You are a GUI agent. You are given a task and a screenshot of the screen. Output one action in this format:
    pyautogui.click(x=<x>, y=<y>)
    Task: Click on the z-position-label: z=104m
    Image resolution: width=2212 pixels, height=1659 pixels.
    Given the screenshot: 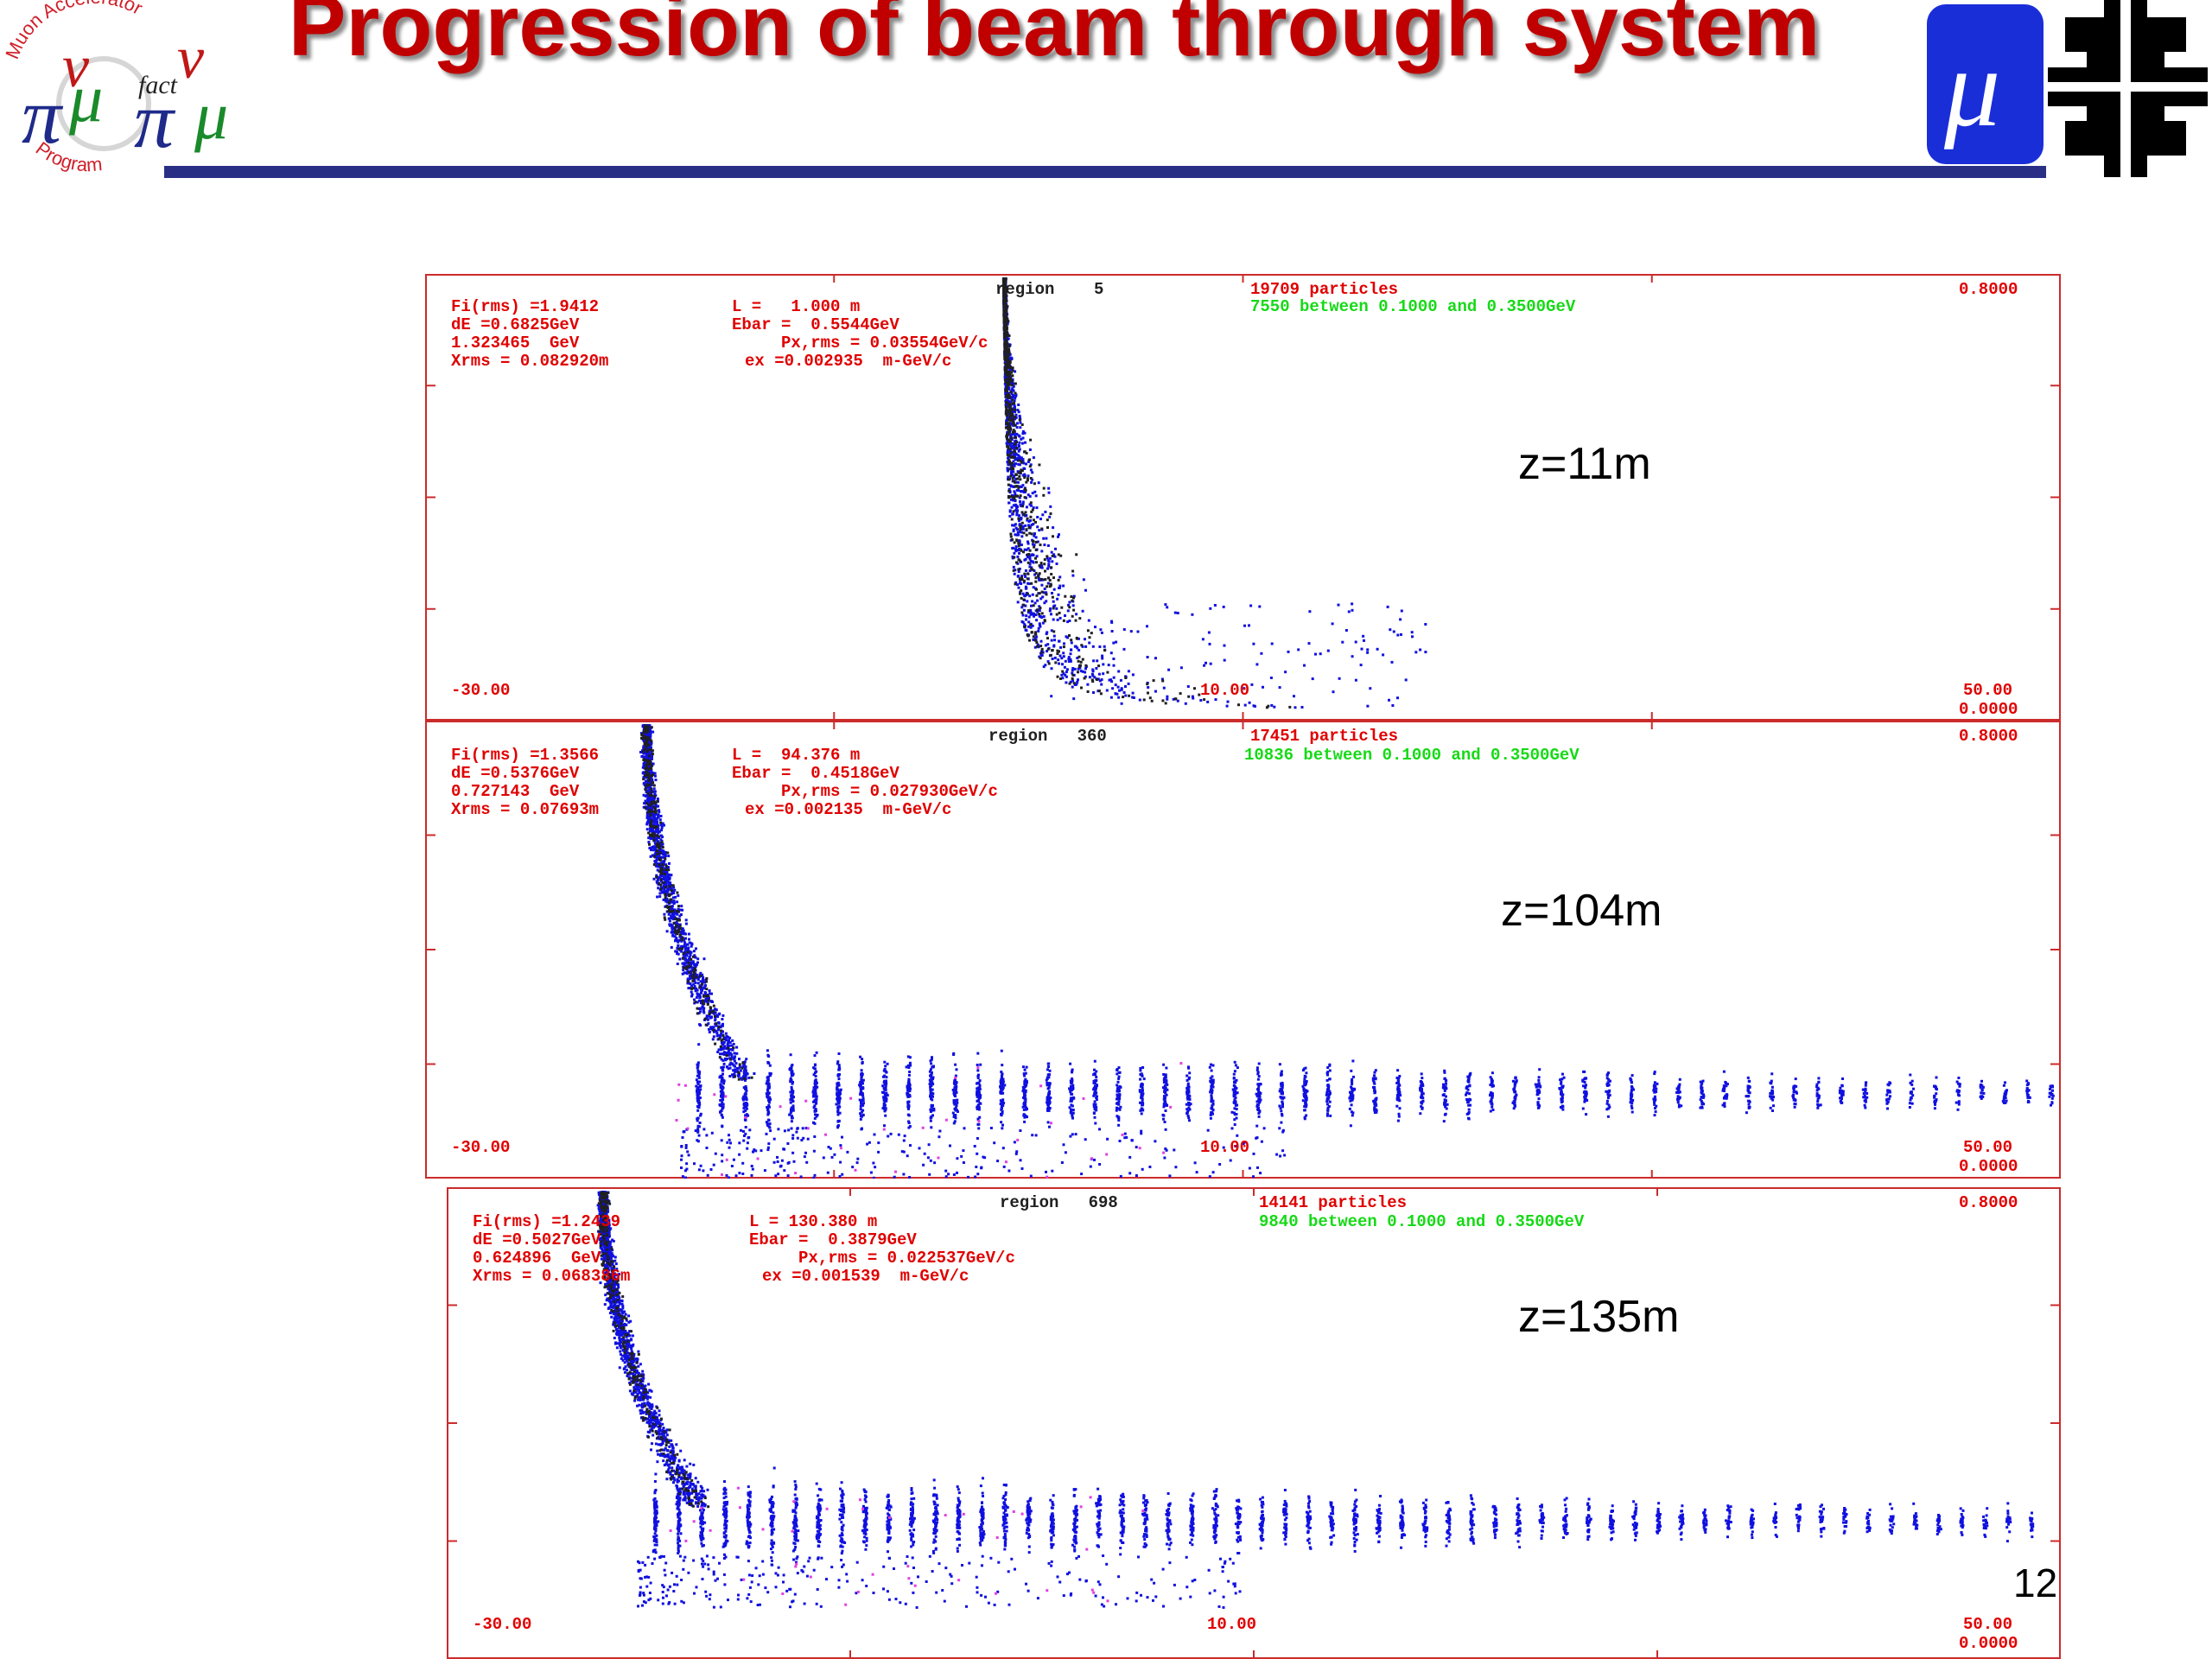 What is the action you would take?
    pyautogui.click(x=1581, y=911)
    